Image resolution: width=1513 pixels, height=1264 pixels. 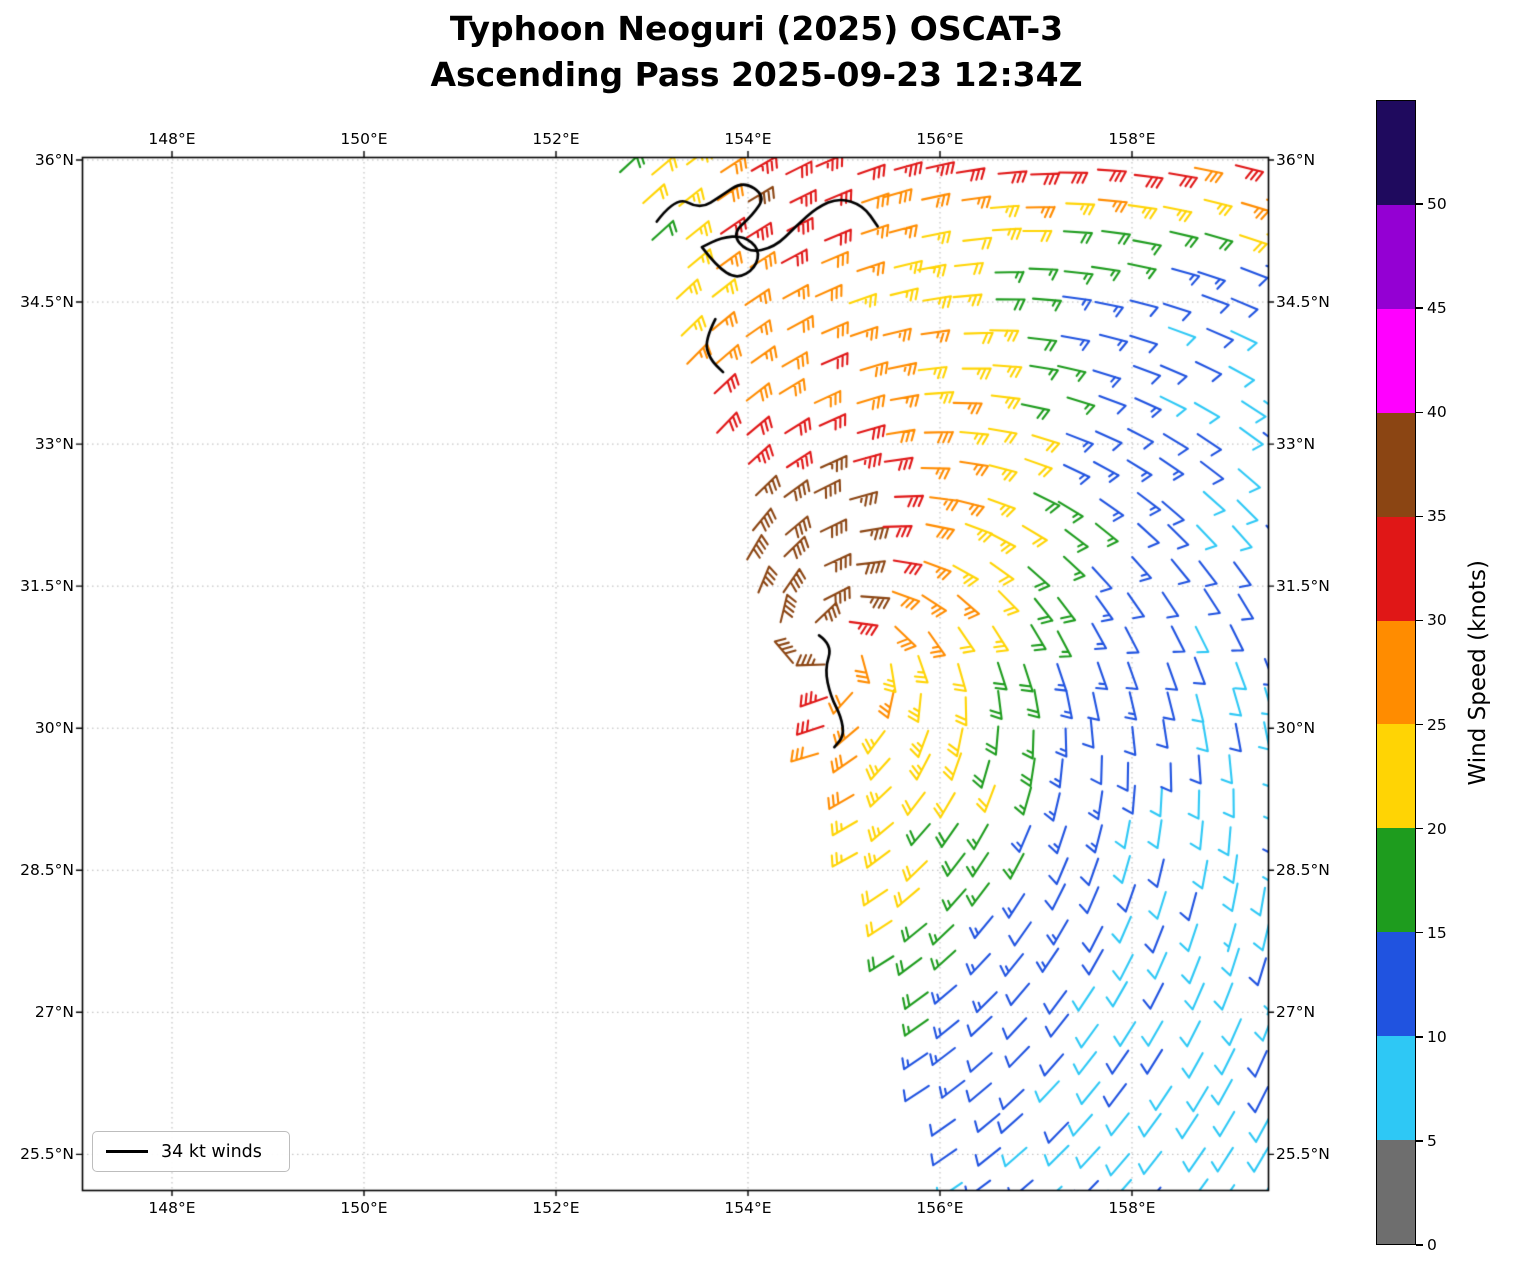 What do you see at coordinates (1296, 728) in the screenshot?
I see `y-tick-label-right: 30°N` at bounding box center [1296, 728].